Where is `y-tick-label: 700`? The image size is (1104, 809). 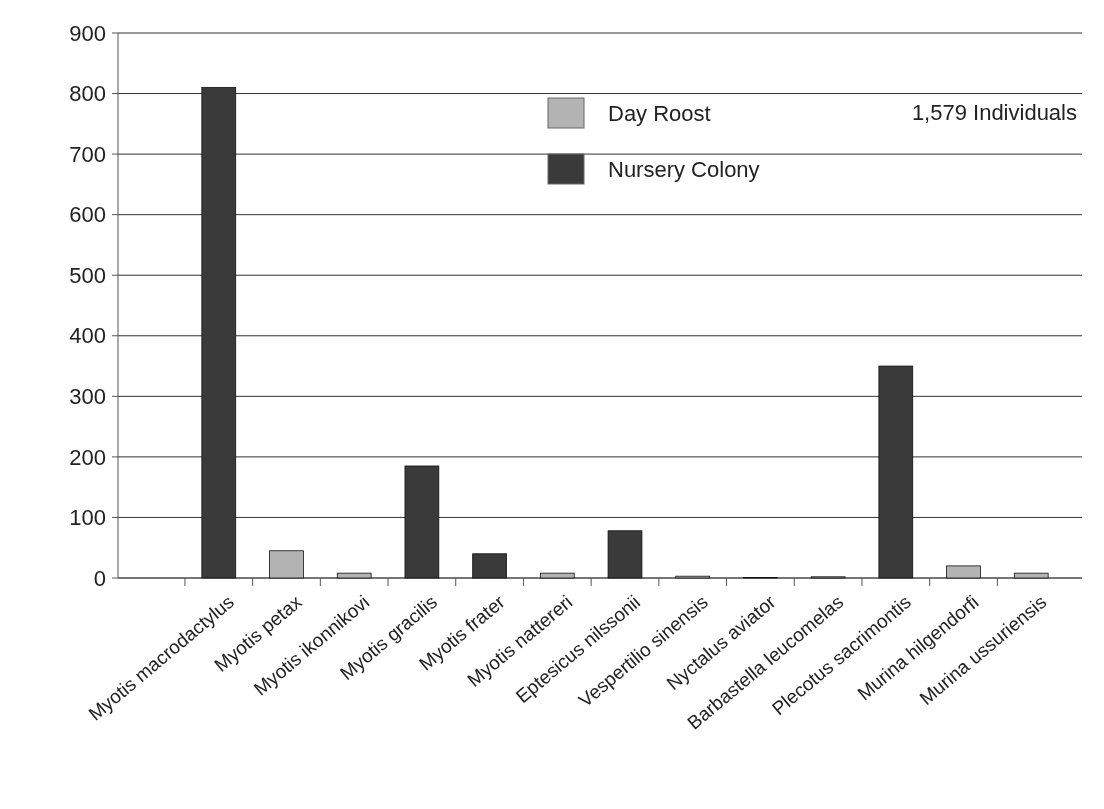 y-tick-label: 700 is located at coordinates (87, 154).